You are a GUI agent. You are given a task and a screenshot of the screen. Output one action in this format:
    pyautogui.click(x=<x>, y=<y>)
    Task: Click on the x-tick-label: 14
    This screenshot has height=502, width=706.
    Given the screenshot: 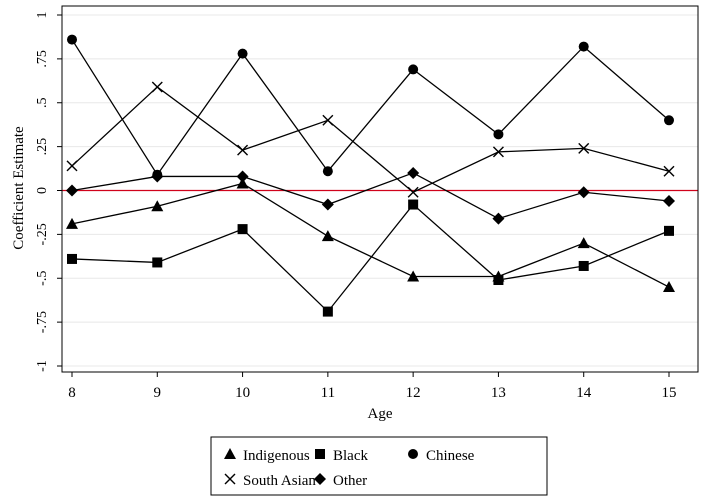 What is the action you would take?
    pyautogui.click(x=584, y=393)
    